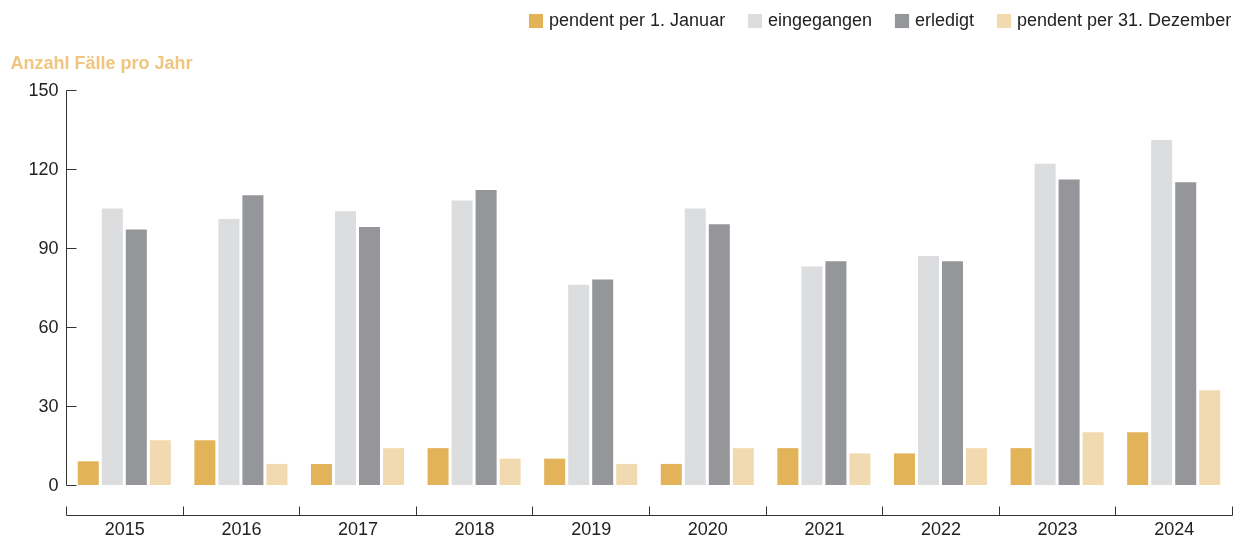 Image resolution: width=1250 pixels, height=543 pixels. I want to click on legend-label: erledigt, so click(945, 20).